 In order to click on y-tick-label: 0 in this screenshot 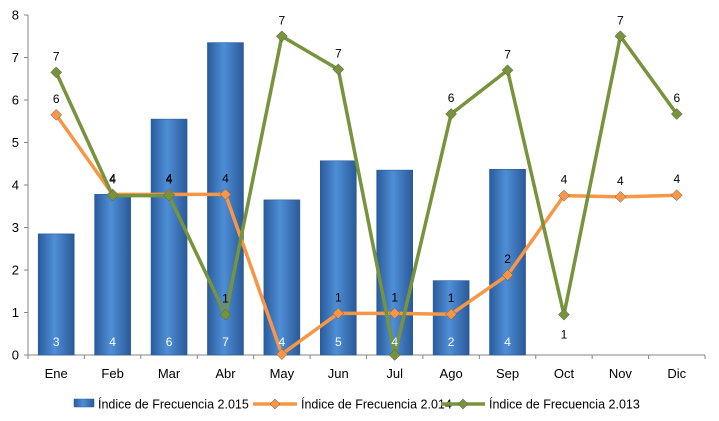, I will do `click(15, 355)`.